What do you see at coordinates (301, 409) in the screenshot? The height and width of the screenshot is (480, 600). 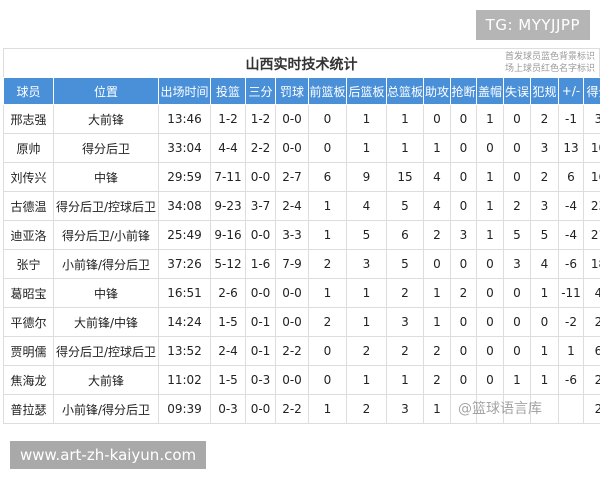 I see `table-row: 普拉瑟 小前锋/得分后卫 09:39 0-3 0-0 2-2 1 2 3 1 2` at bounding box center [301, 409].